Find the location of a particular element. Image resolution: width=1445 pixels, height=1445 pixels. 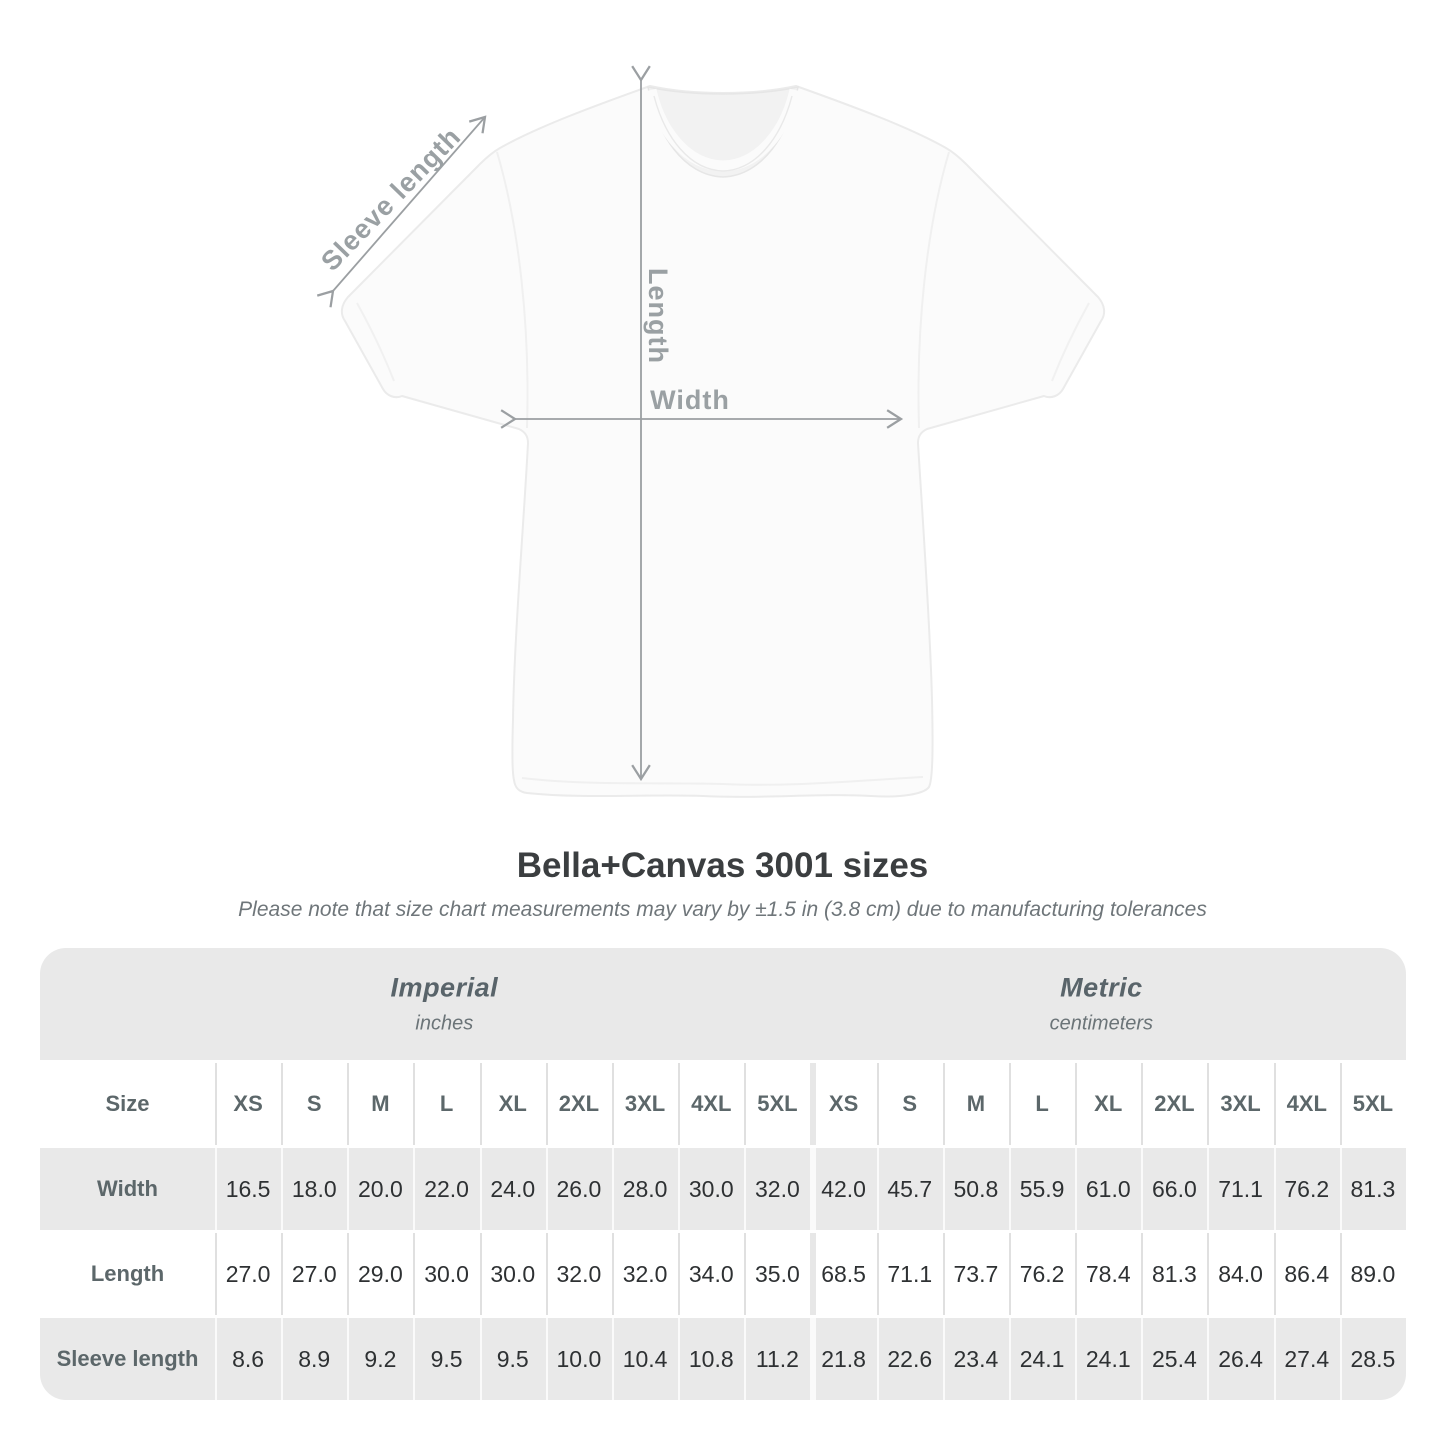

metric-group-unit: centimeters is located at coordinates (1101, 1023).